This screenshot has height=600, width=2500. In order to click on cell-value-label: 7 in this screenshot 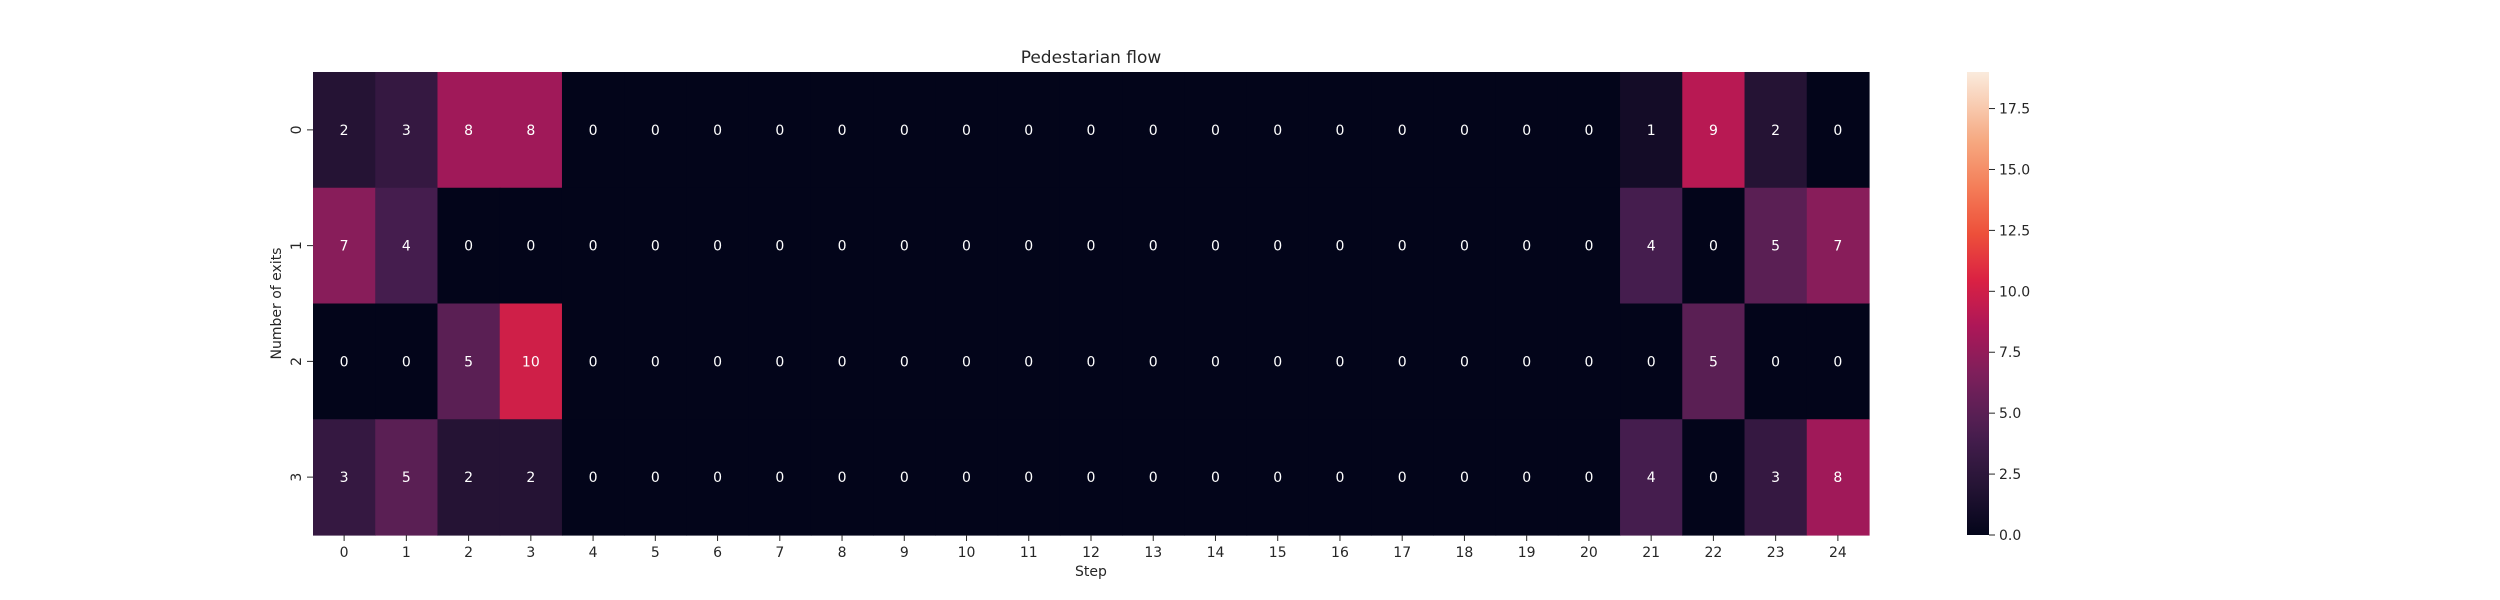, I will do `click(344, 247)`.